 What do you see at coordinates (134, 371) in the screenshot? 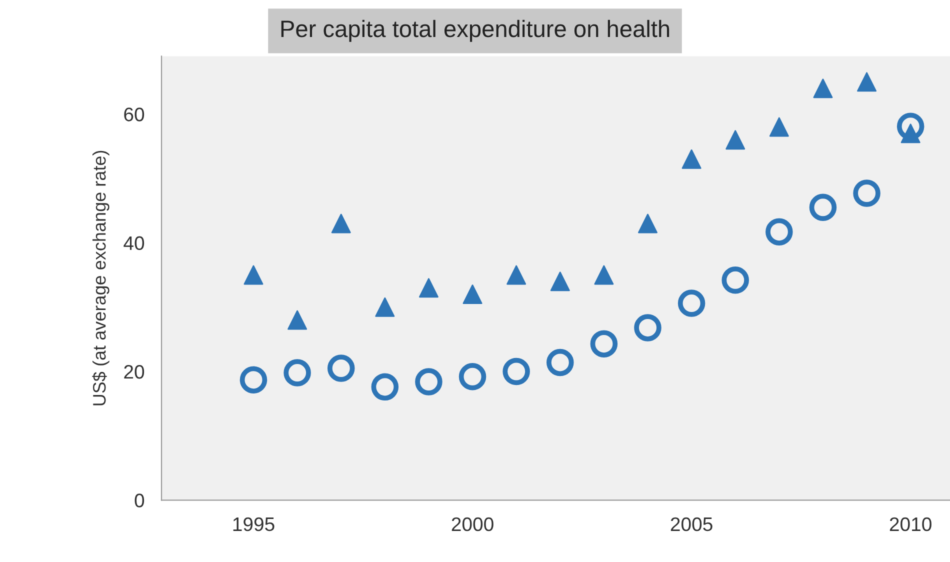
I see `y-tick-label: 20` at bounding box center [134, 371].